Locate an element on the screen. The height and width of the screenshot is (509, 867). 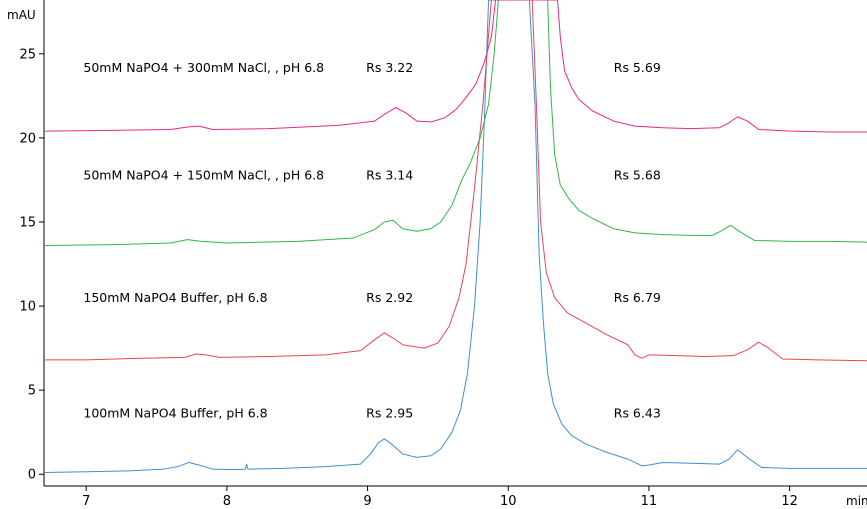
annotation-label: 50mM NaPO4 + 300mM NaCl, , pH 6.8 is located at coordinates (203, 67).